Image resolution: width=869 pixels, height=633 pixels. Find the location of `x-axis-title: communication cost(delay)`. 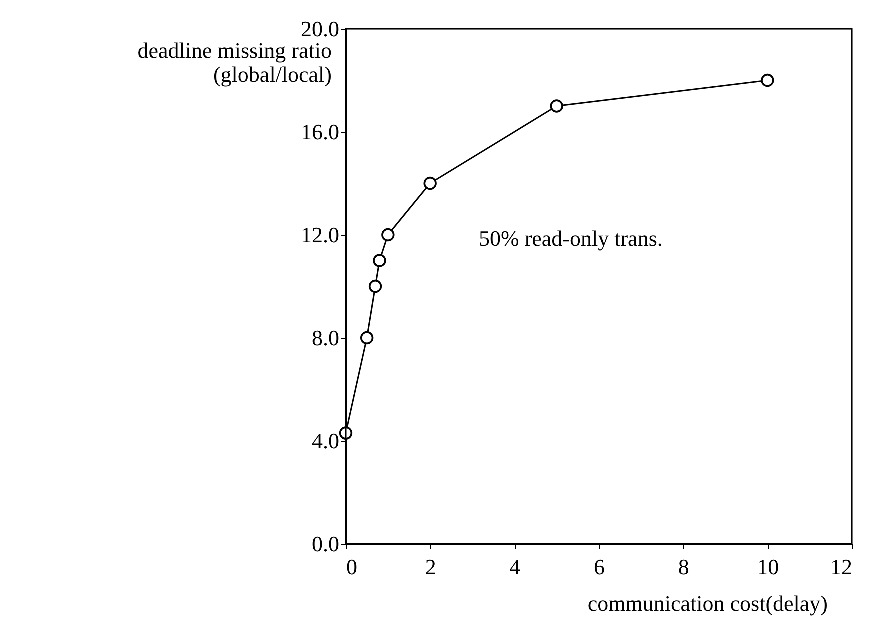

x-axis-title: communication cost(delay) is located at coordinates (708, 603).